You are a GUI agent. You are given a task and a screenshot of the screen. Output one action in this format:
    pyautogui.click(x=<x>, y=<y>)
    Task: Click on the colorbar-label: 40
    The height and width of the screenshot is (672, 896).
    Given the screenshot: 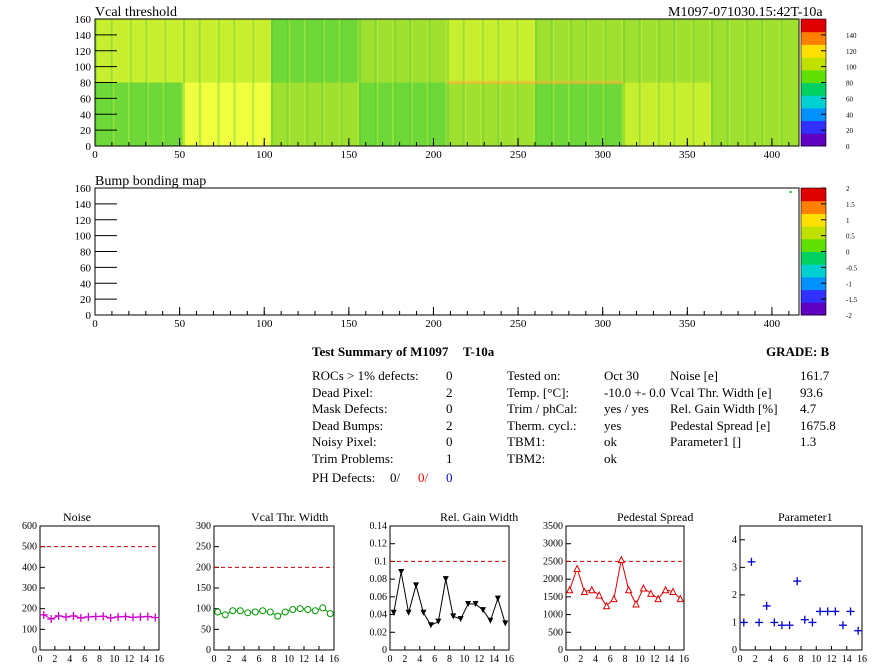 What is the action you would take?
    pyautogui.click(x=850, y=115)
    